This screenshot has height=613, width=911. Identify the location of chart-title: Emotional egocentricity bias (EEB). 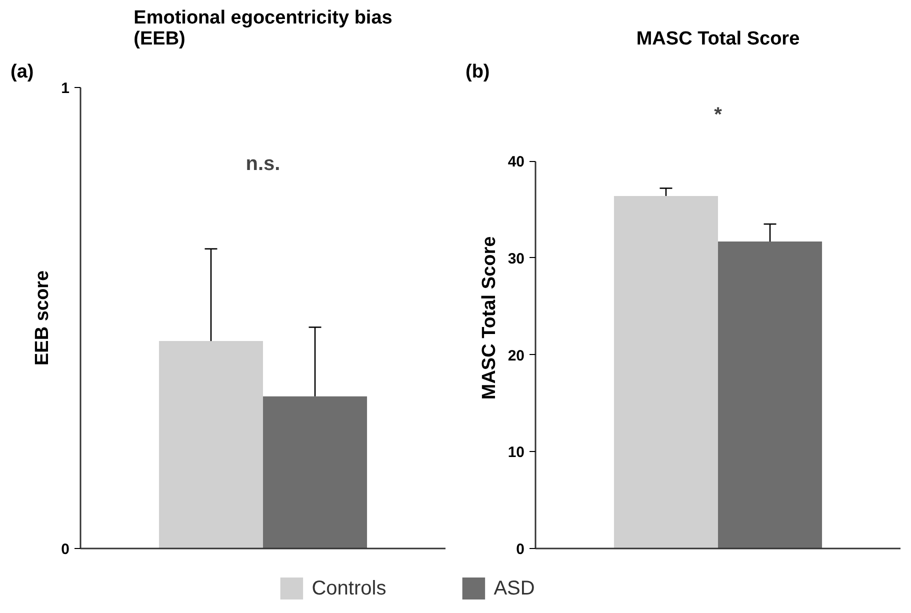
(263, 29).